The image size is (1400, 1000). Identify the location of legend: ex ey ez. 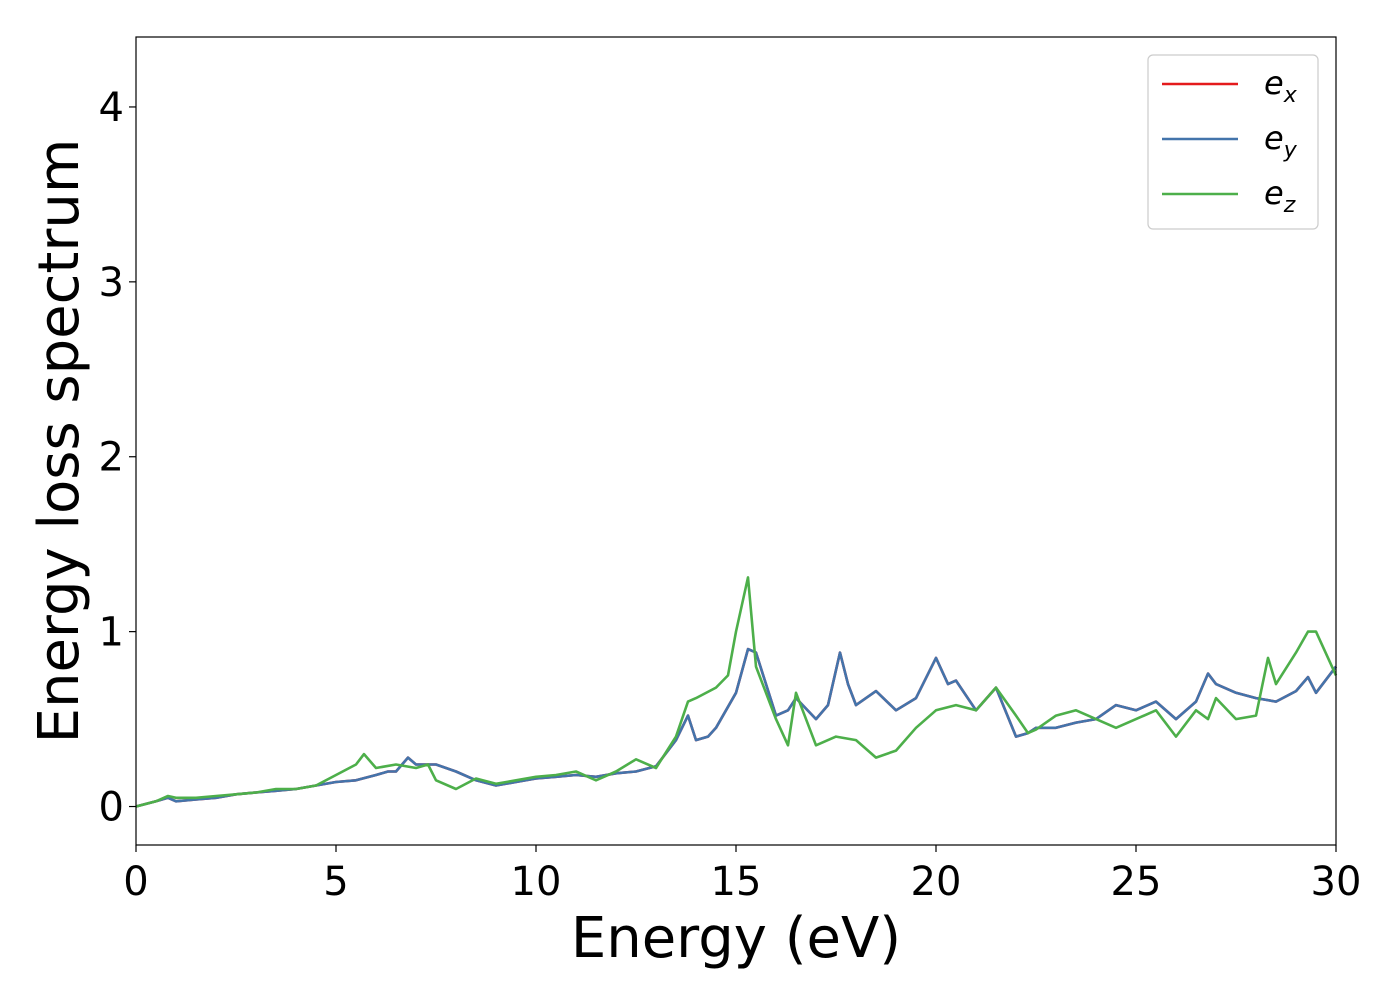
(1233, 142).